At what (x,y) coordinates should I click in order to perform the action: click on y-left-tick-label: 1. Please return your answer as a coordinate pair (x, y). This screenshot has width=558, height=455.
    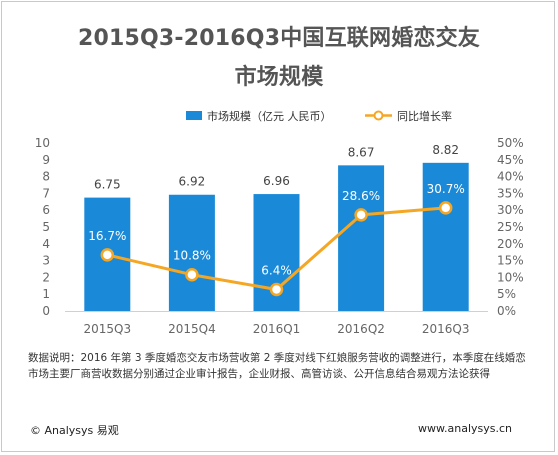
    Looking at the image, I should click on (46, 294).